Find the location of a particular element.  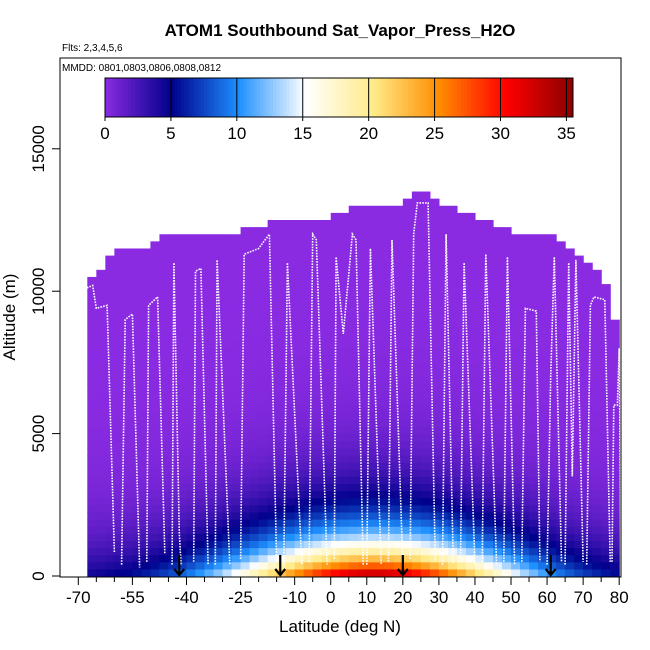

flight-track is located at coordinates (423, 382).